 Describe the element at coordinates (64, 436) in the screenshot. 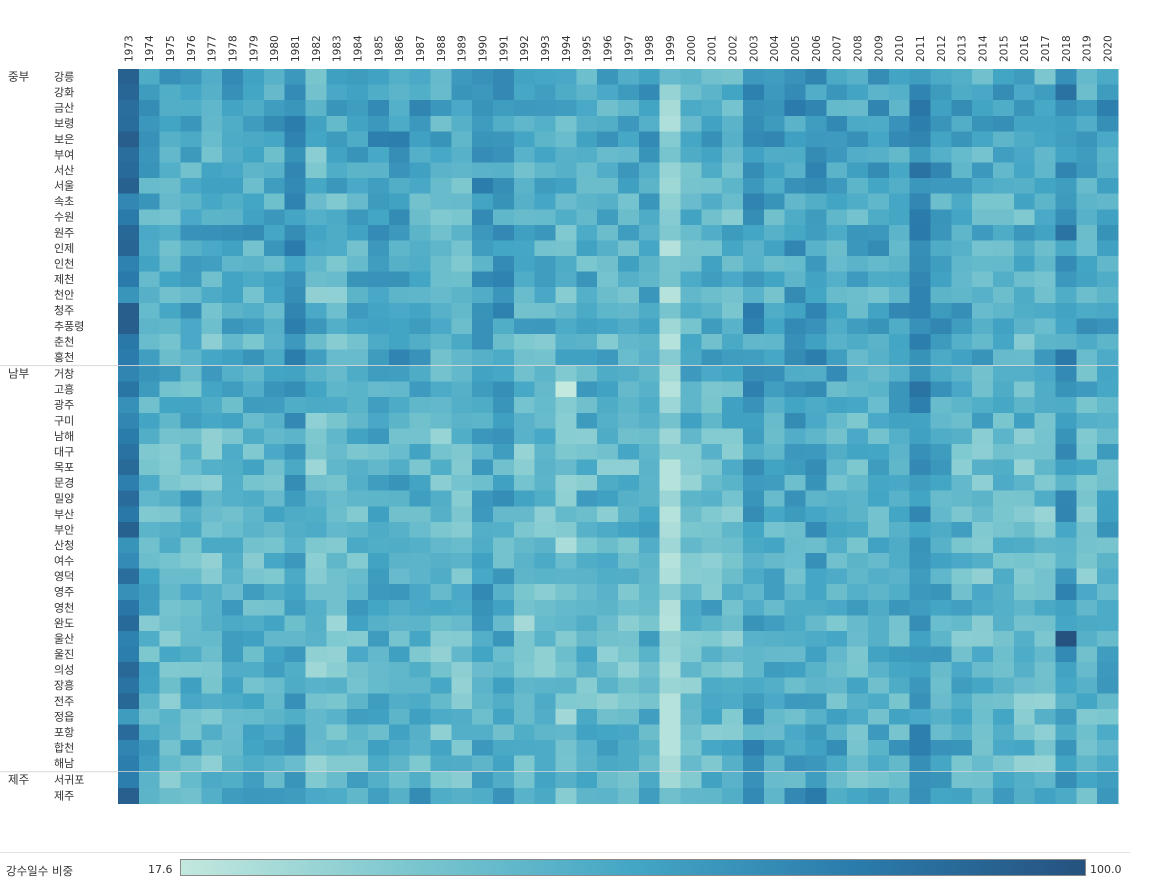

I see `station-label: 남해` at that location.